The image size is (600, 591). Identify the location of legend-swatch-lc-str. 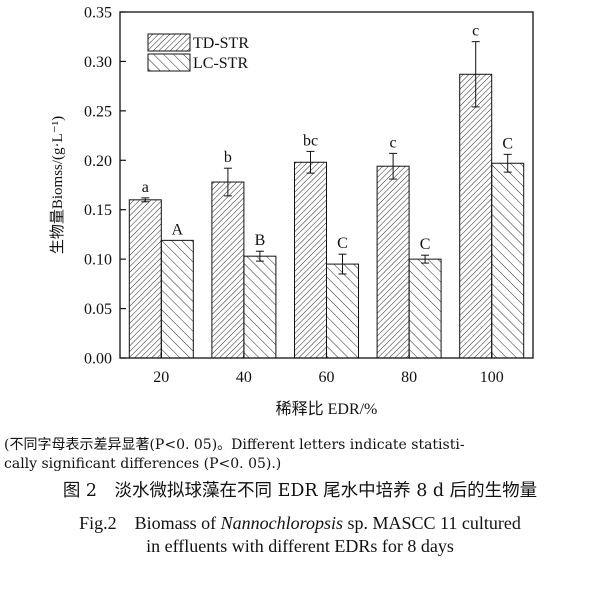
(169, 62).